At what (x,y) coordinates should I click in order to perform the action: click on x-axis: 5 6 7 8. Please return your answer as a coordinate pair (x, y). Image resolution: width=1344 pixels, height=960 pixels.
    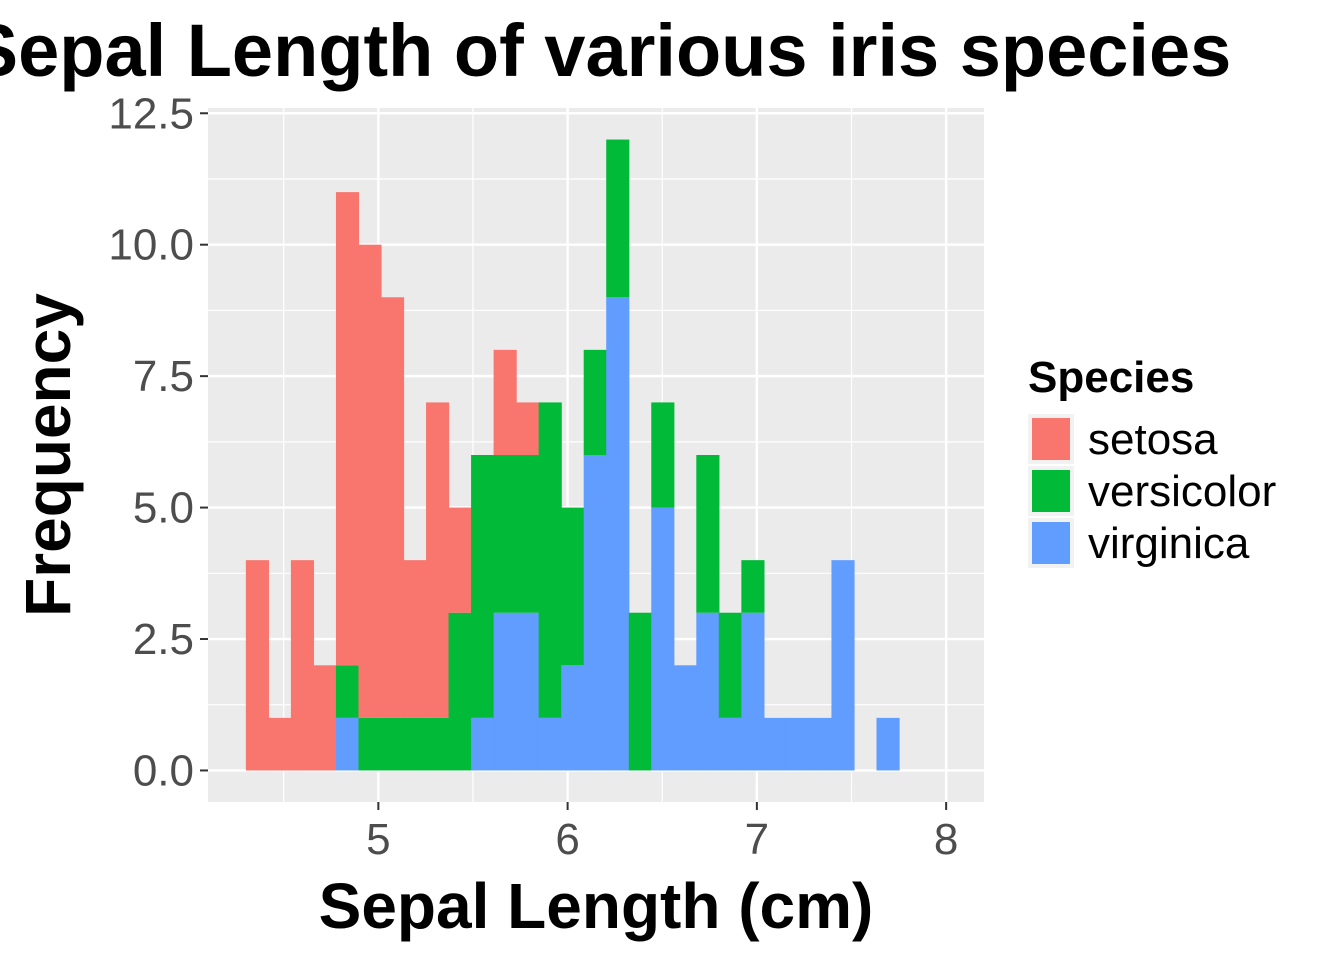
    Looking at the image, I should click on (662, 833).